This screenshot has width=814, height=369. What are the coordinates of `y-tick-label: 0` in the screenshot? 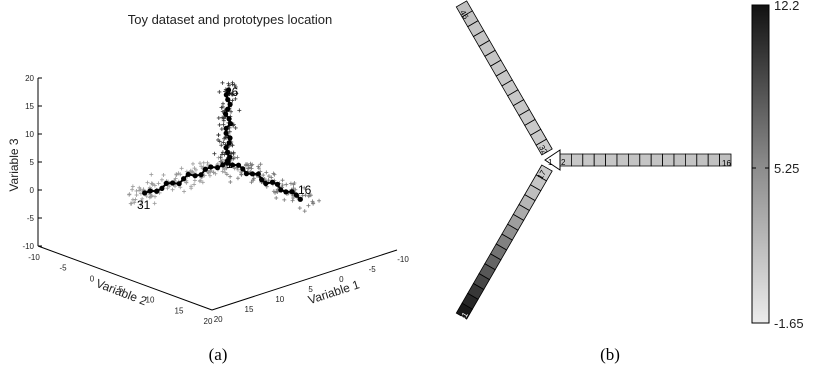 It's located at (92, 278).